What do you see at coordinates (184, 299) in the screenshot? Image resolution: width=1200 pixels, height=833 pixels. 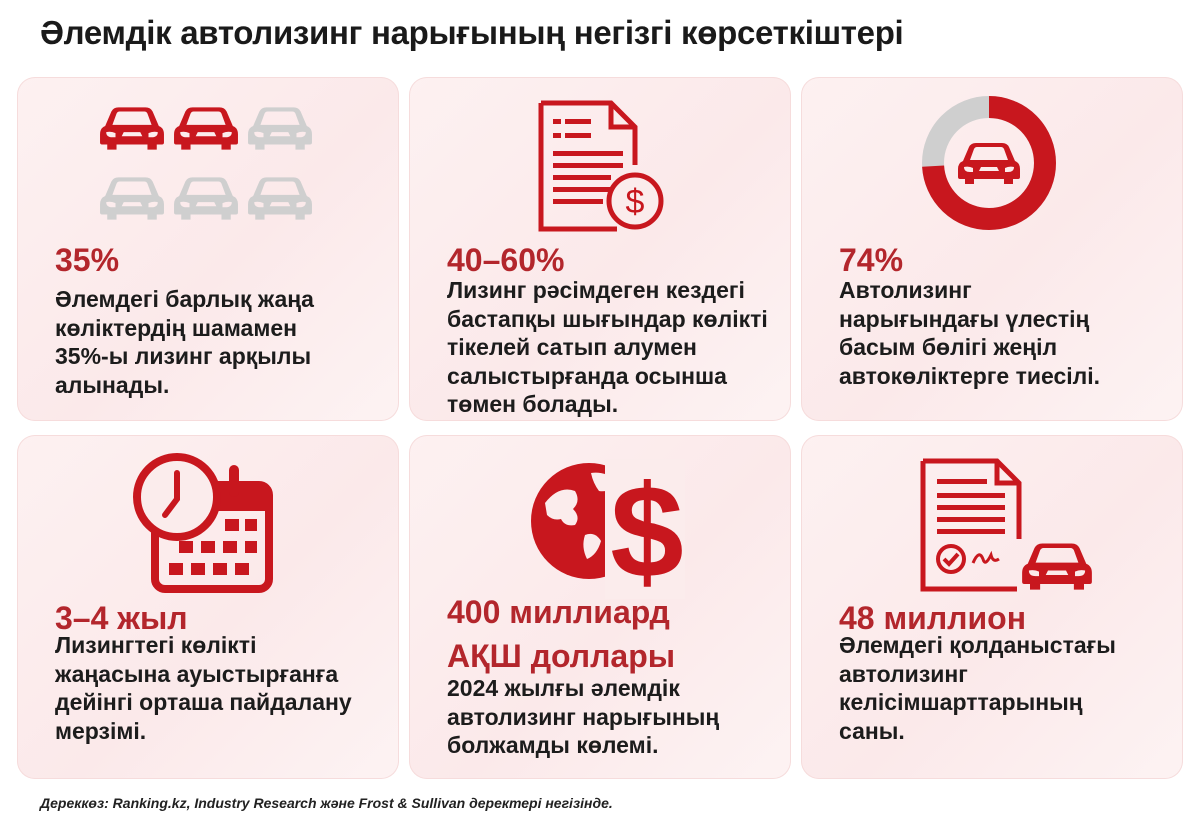 I see `desc-line: Әлемдегі барлық жаңа` at bounding box center [184, 299].